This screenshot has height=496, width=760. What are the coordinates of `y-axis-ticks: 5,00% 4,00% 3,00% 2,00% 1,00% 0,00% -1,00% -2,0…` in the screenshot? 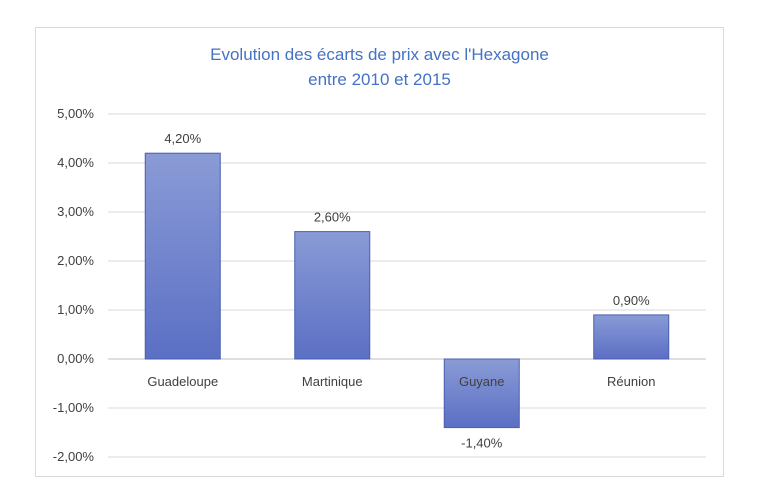 It's located at (74, 285).